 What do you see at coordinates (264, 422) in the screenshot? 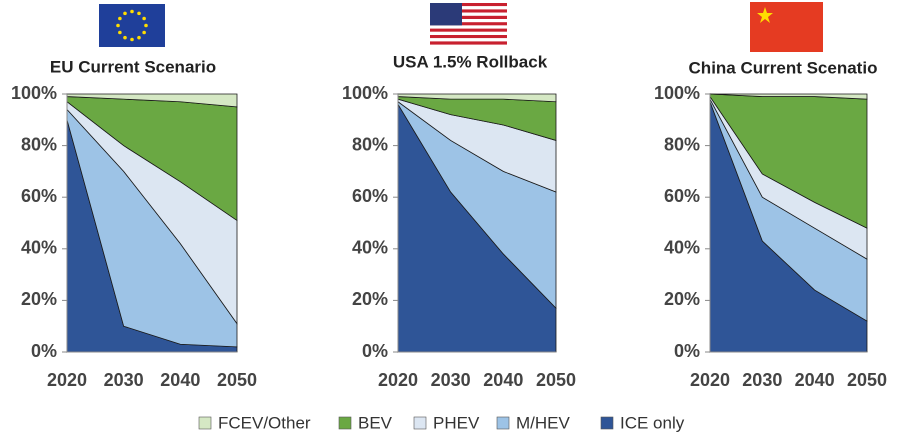
I see `legend-label: FCEV/Other` at bounding box center [264, 422].